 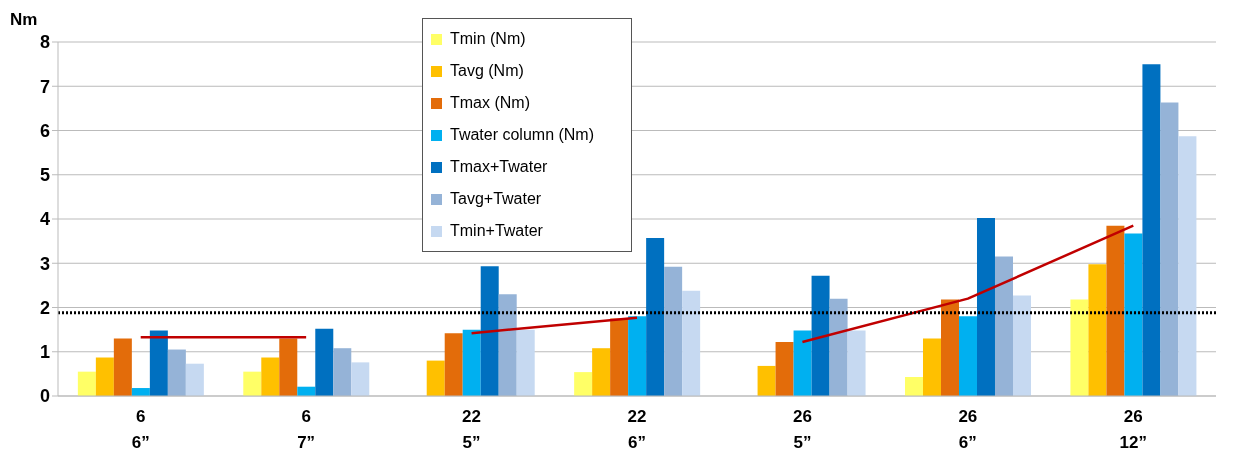 What do you see at coordinates (44, 352) in the screenshot?
I see `y-tick-label: 1` at bounding box center [44, 352].